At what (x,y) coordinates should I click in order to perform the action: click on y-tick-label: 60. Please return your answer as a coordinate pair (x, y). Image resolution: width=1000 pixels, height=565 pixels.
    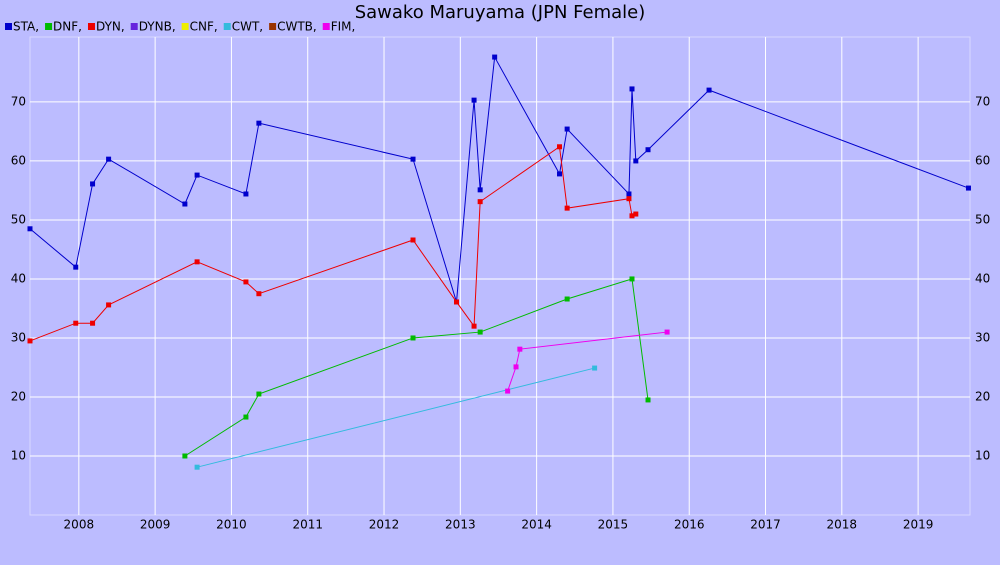
    Looking at the image, I should click on (18, 160).